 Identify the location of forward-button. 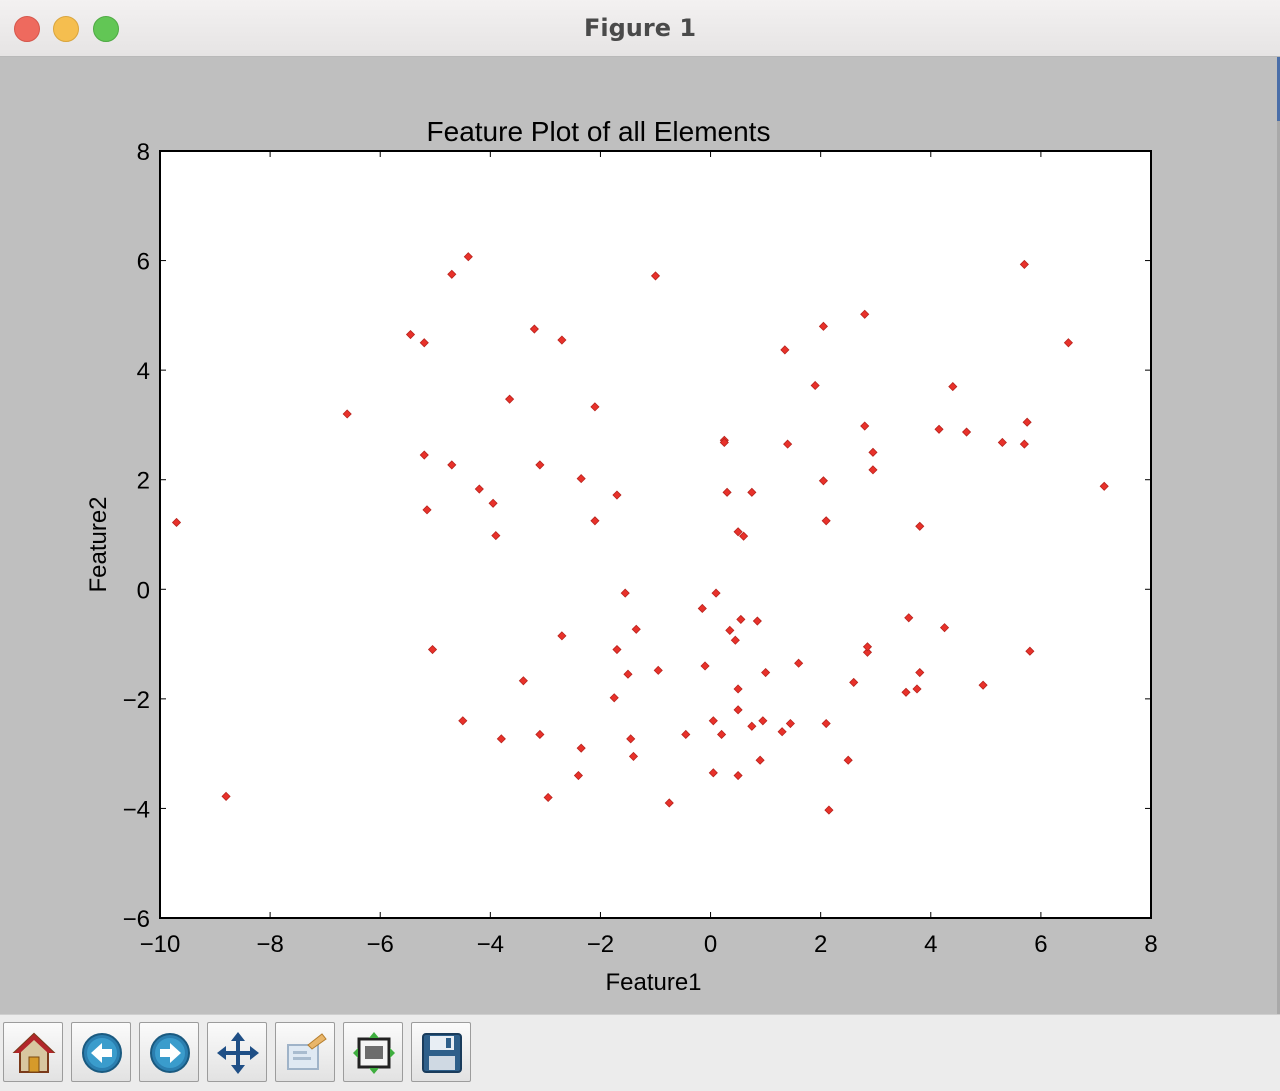
(169, 1052).